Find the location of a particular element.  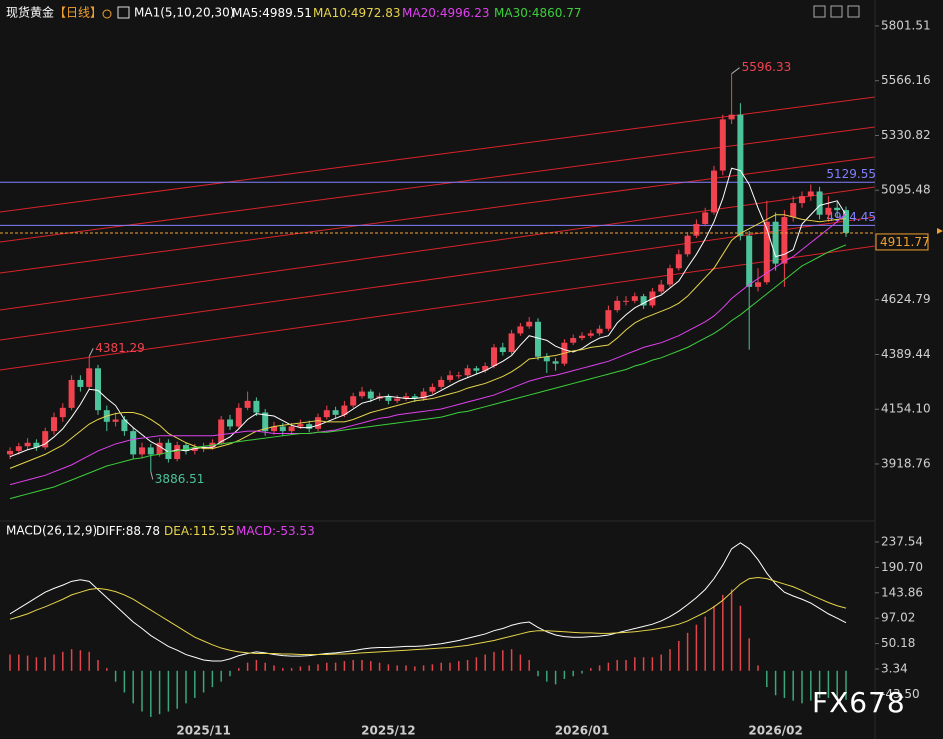

y-tick-label: 4154.10 is located at coordinates (906, 409).